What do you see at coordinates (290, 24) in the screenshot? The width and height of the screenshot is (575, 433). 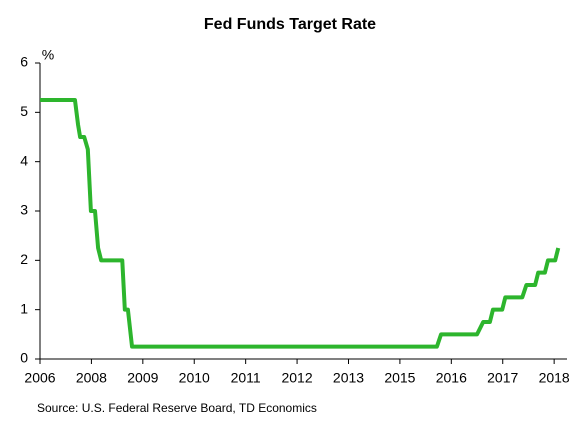 I see `chart-title: Fed Funds Target Rate` at bounding box center [290, 24].